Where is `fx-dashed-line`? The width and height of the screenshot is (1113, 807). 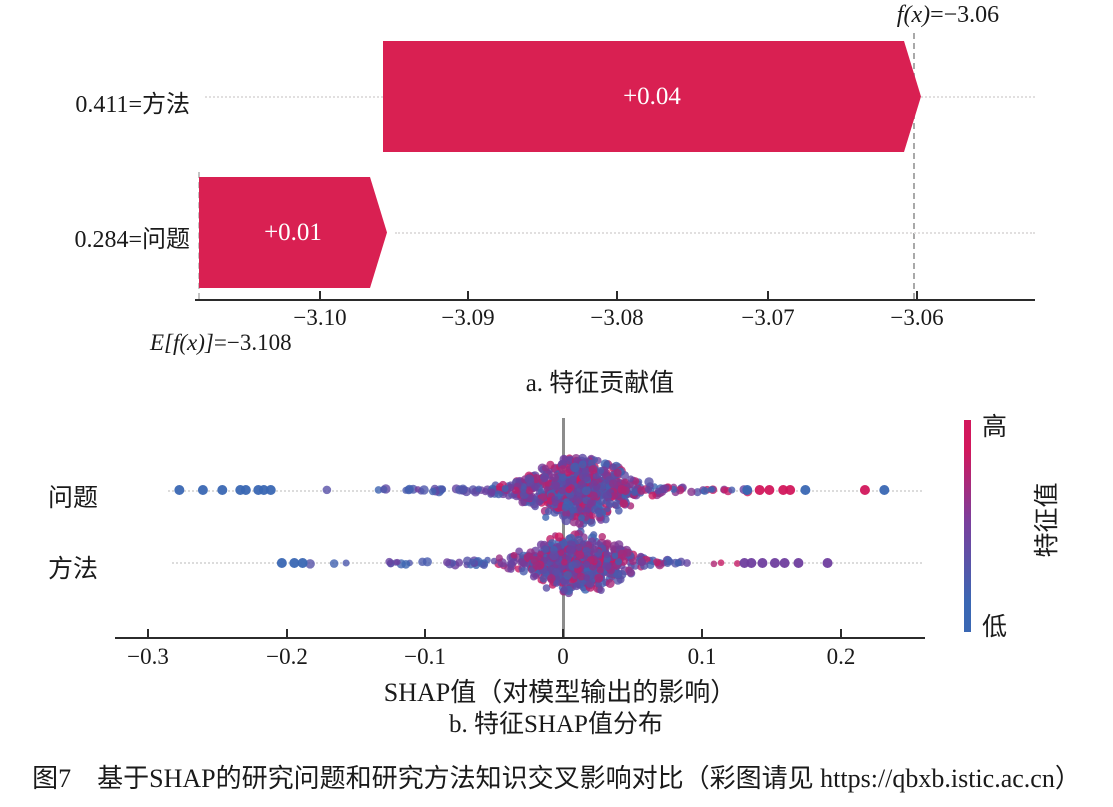
fx-dashed-line is located at coordinates (914, 166).